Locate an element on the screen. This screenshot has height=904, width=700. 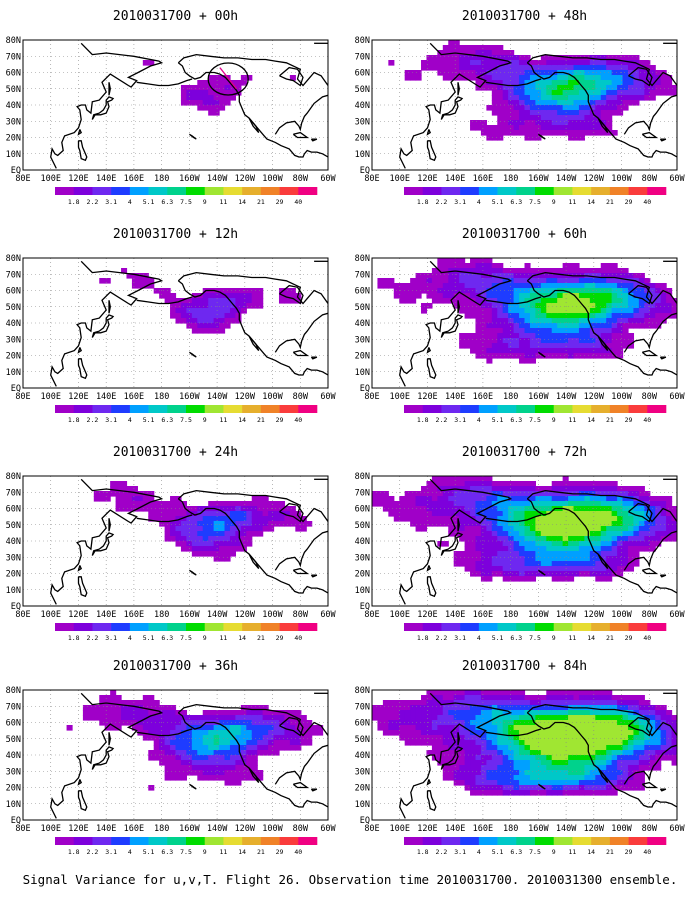
colorbar-label: 29 is located at coordinates (629, 638).